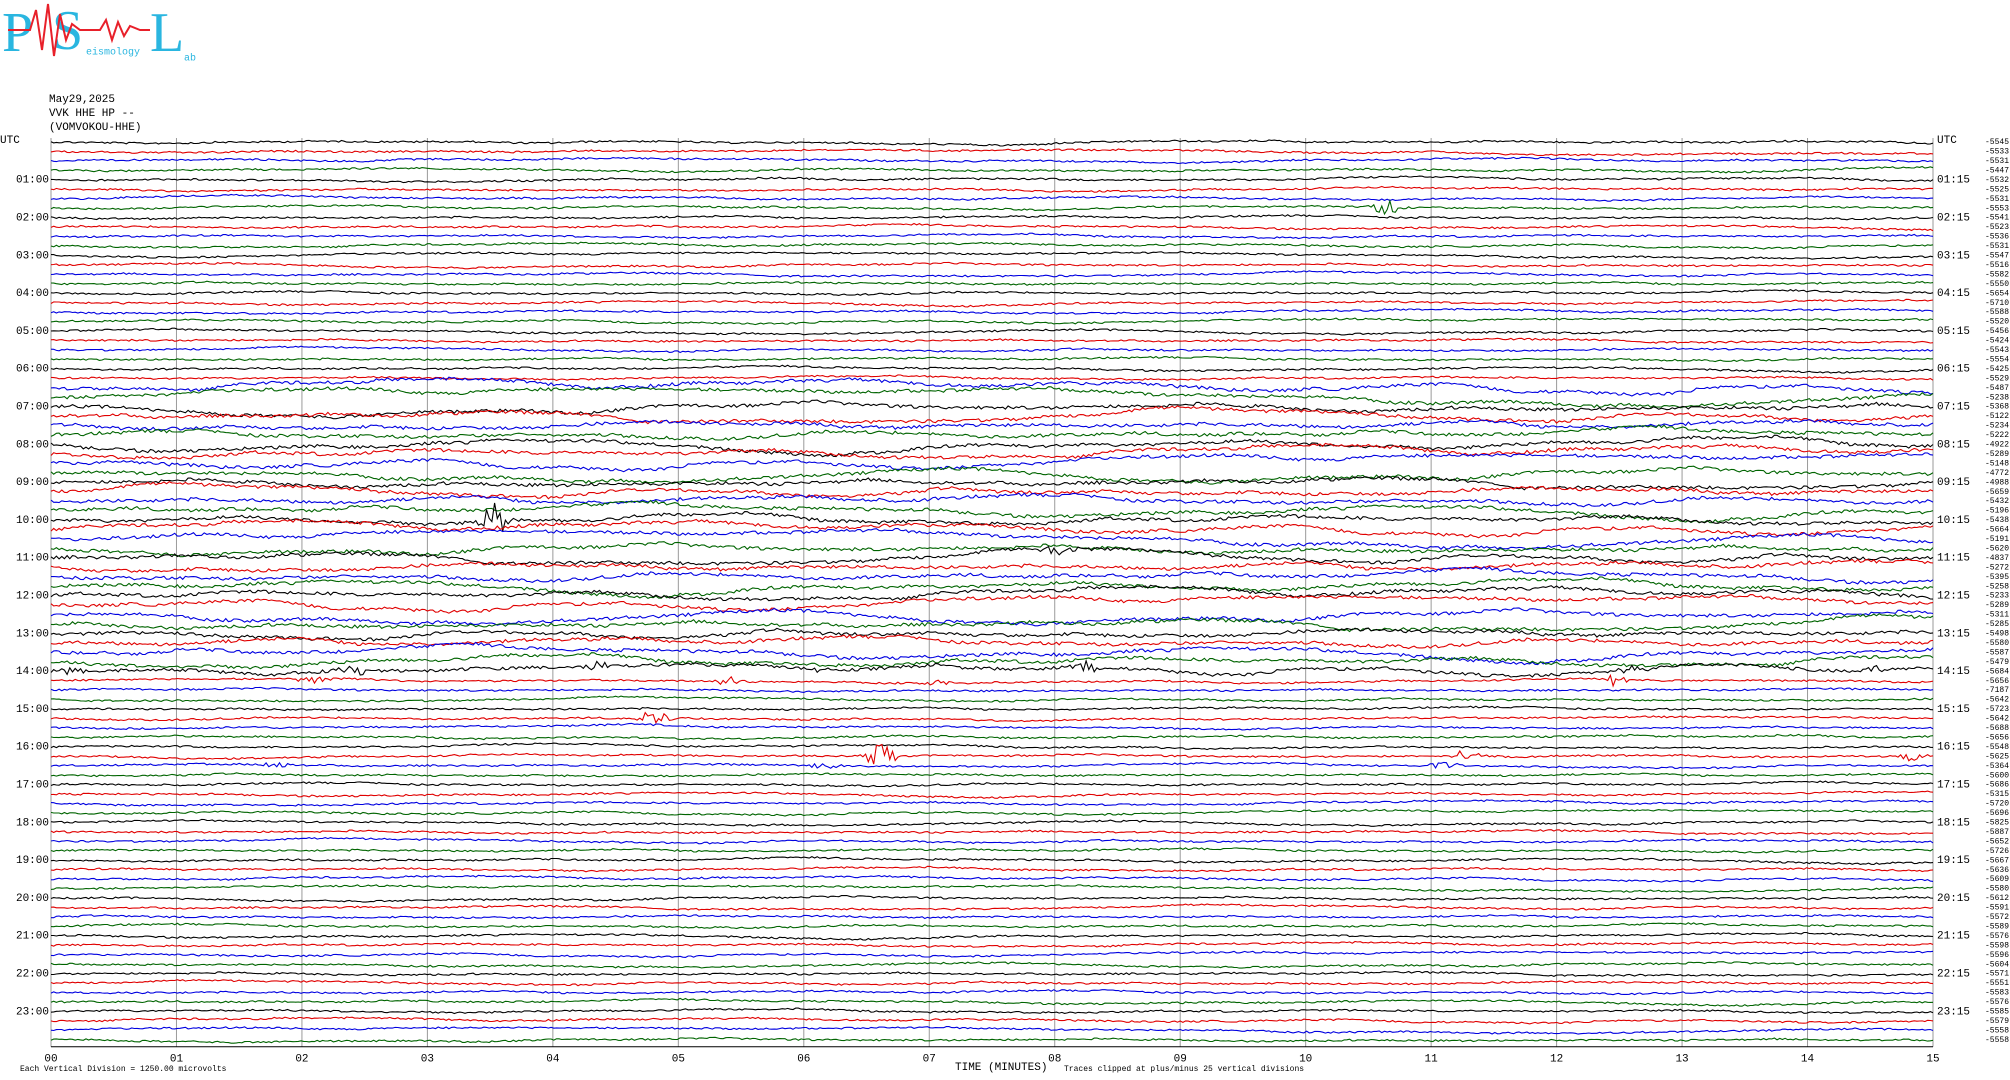 This screenshot has height=1080, width=2010. I want to click on x-tick-label: 13, so click(1681, 1060).